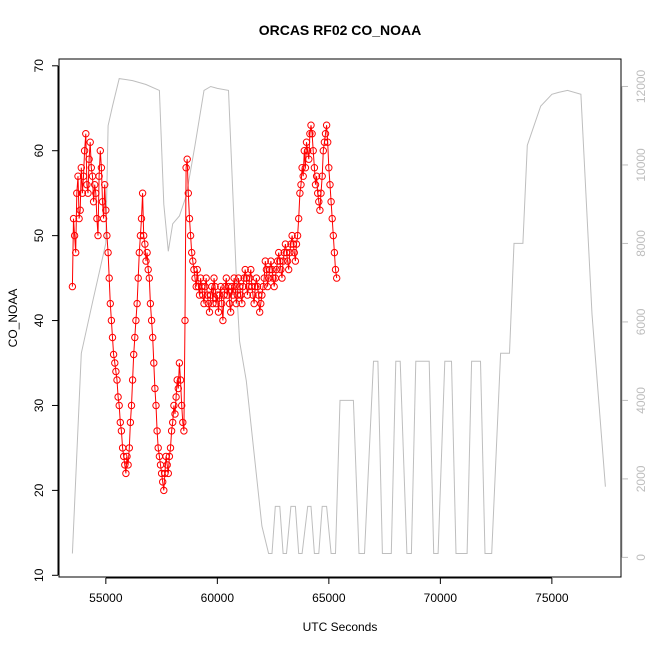 This screenshot has width=650, height=650. I want to click on x-tick-label: 65000, so click(329, 598).